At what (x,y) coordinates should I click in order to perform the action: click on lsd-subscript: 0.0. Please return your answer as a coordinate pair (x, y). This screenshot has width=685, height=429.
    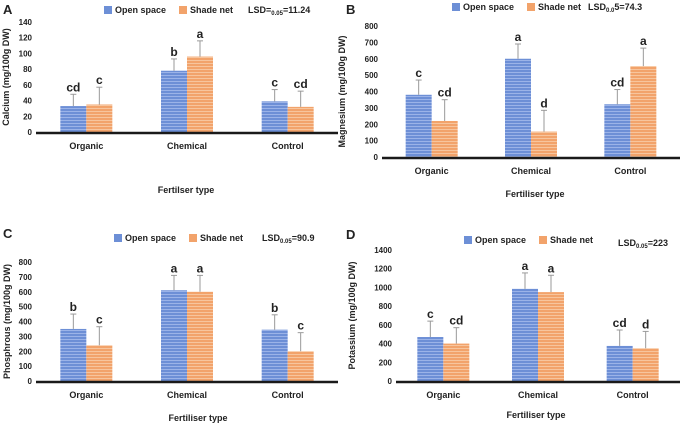
    Looking at the image, I should click on (610, 11).